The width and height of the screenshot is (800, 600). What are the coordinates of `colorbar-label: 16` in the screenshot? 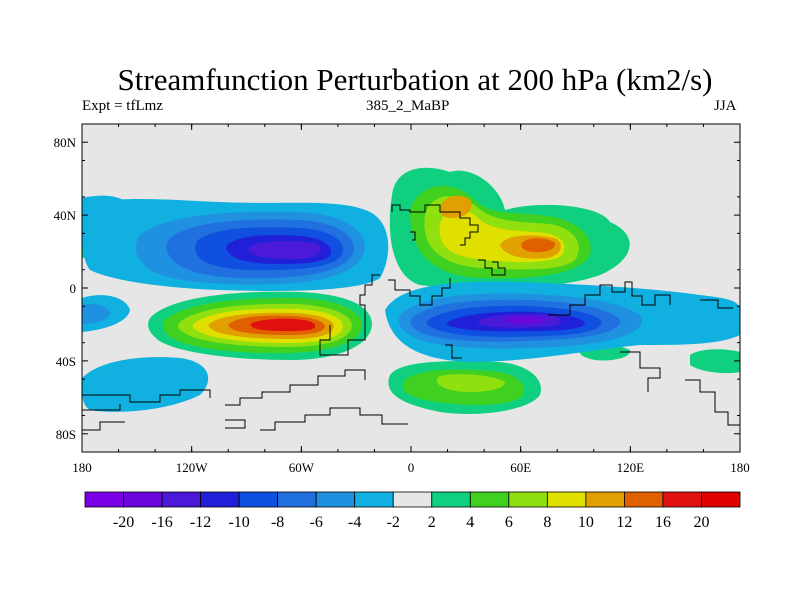 It's located at (663, 522).